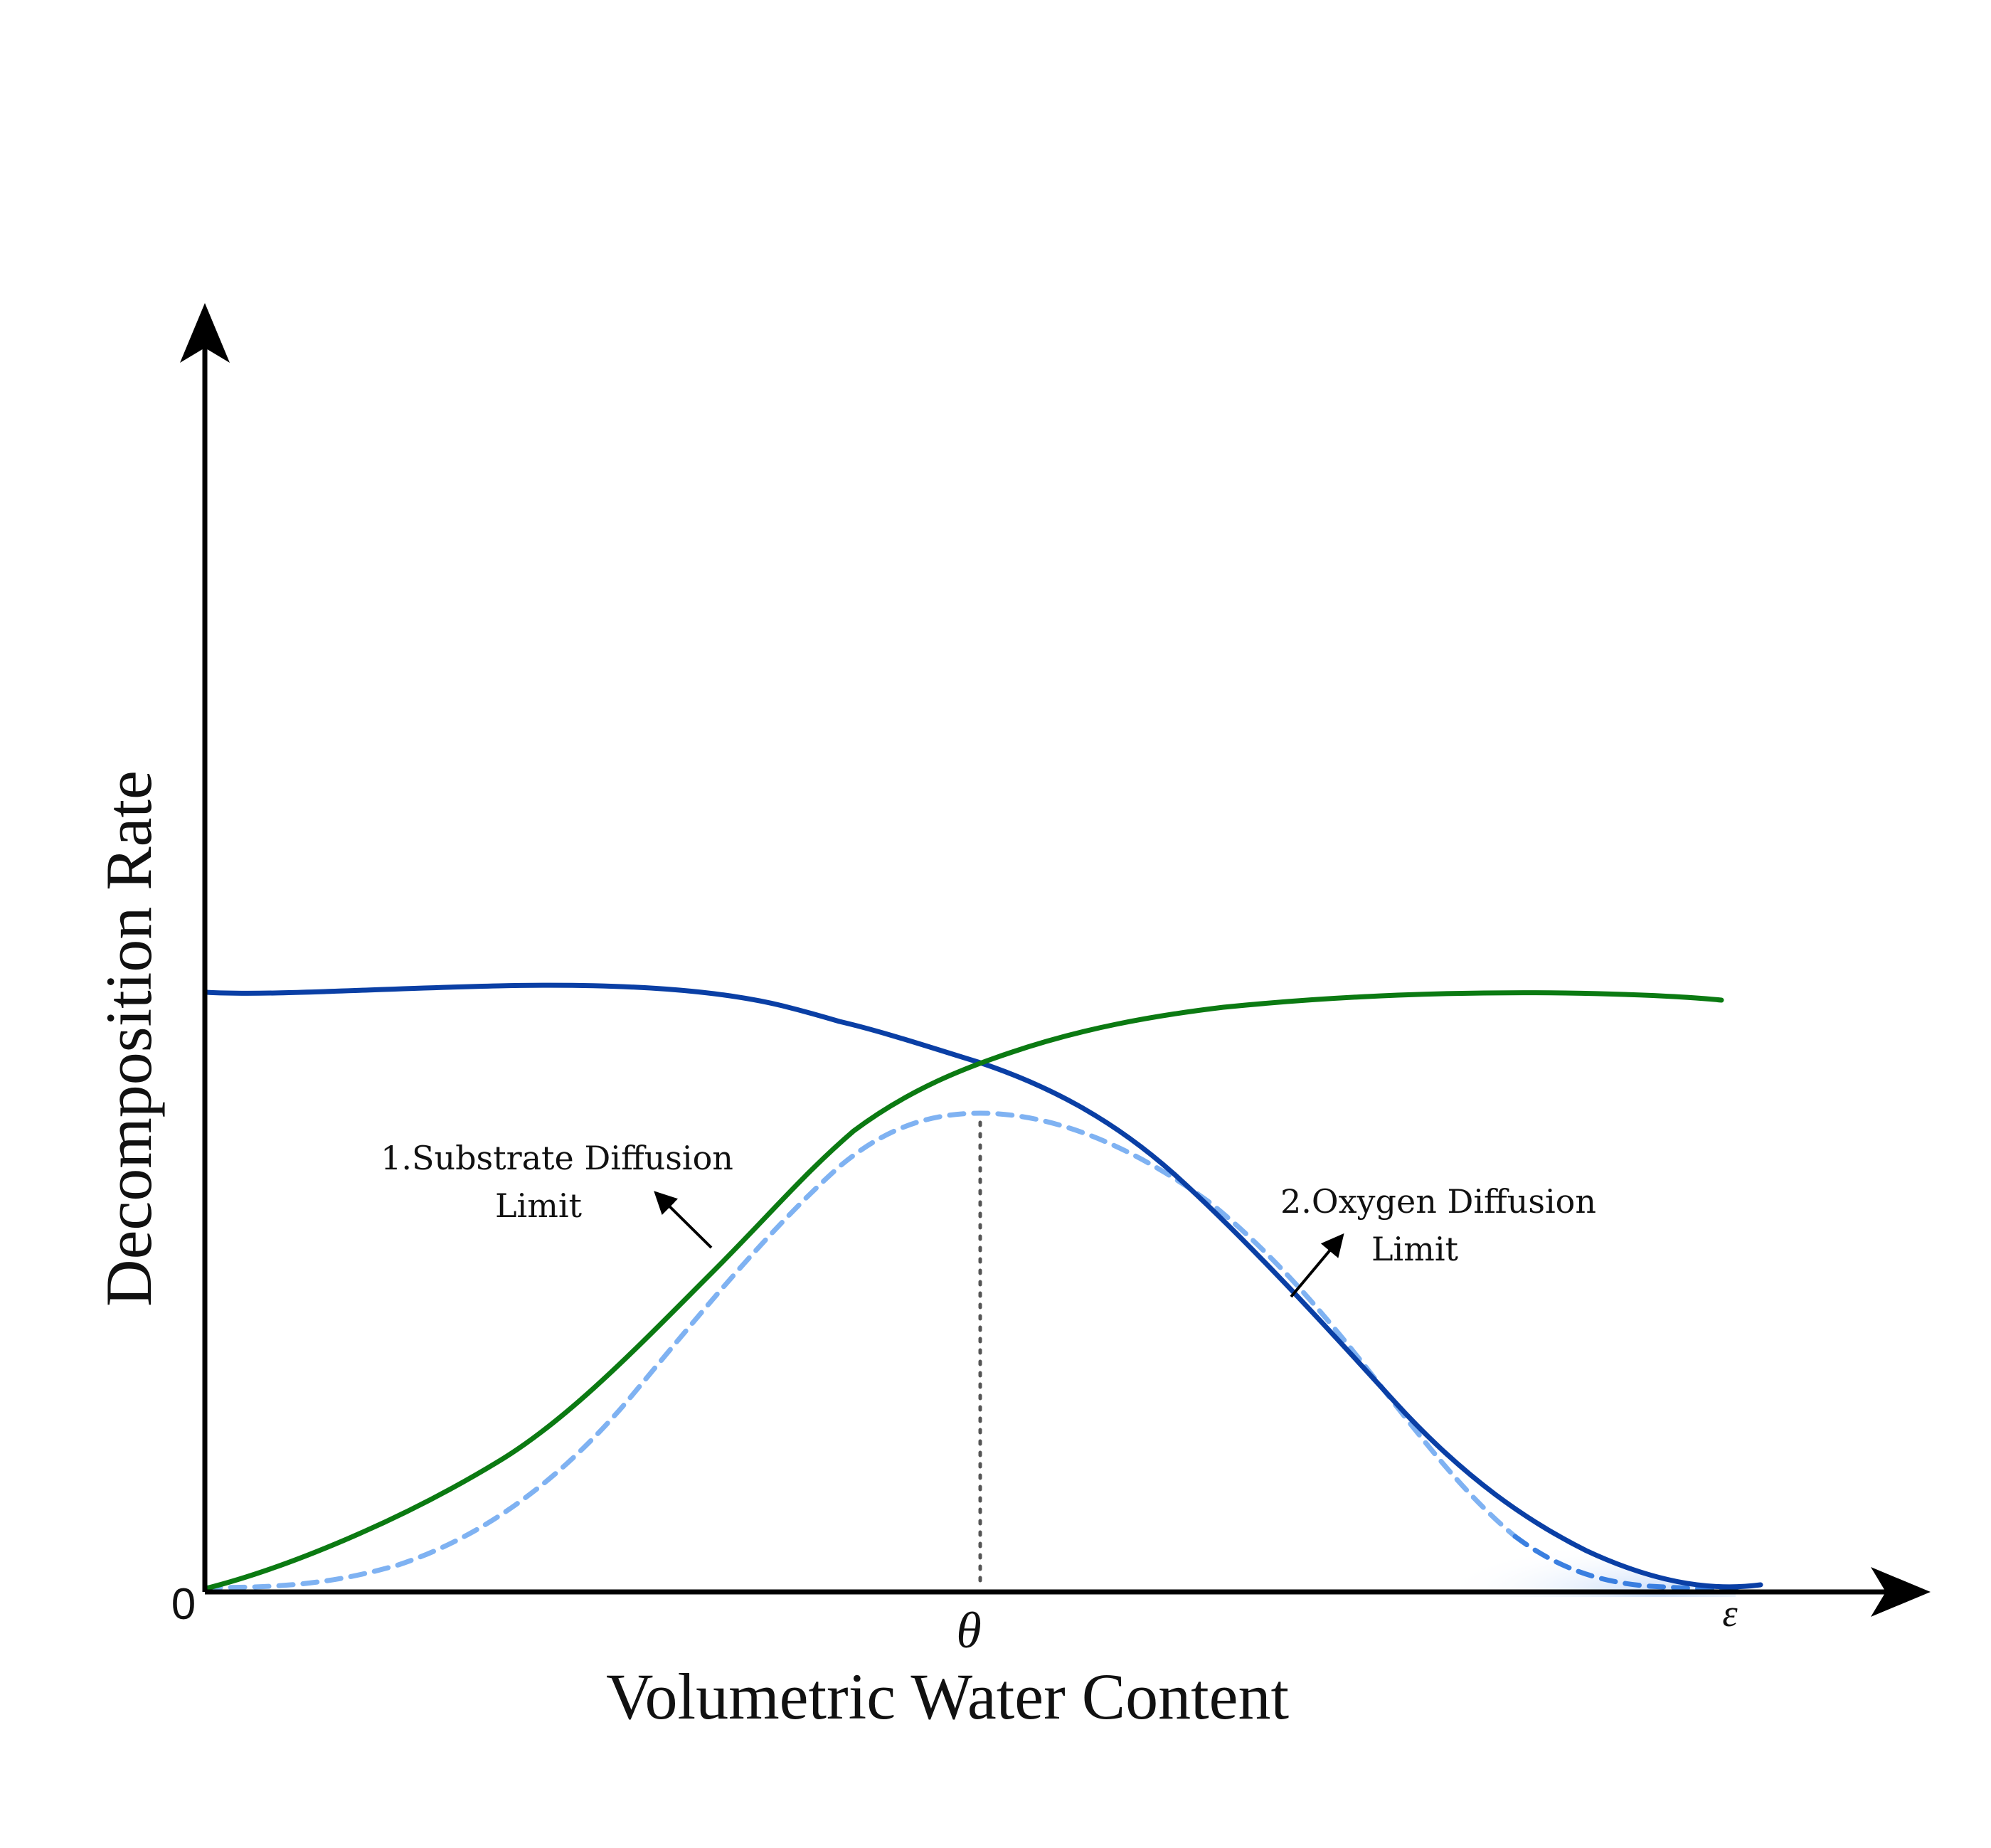 The image size is (1991, 1848). I want to click on substrate-pointer-arrow, so click(683, 1220).